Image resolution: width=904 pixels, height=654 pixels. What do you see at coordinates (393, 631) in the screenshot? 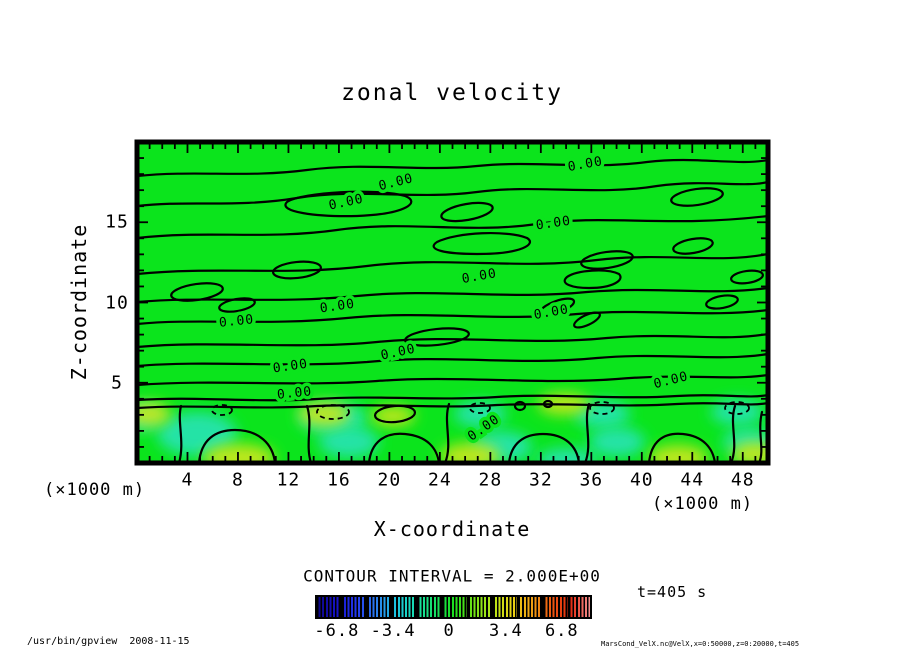
I see `colorbar-tick-label: -3.4` at bounding box center [393, 631].